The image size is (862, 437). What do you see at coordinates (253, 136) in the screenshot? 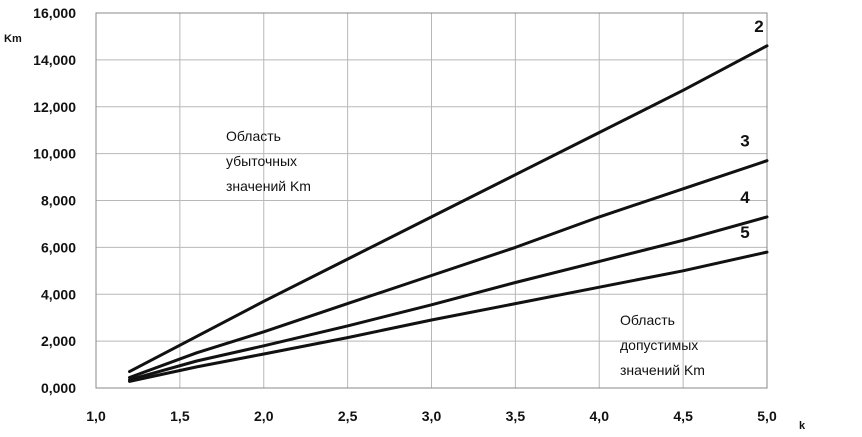
I see `annotation-upper-line-1: Область` at bounding box center [253, 136].